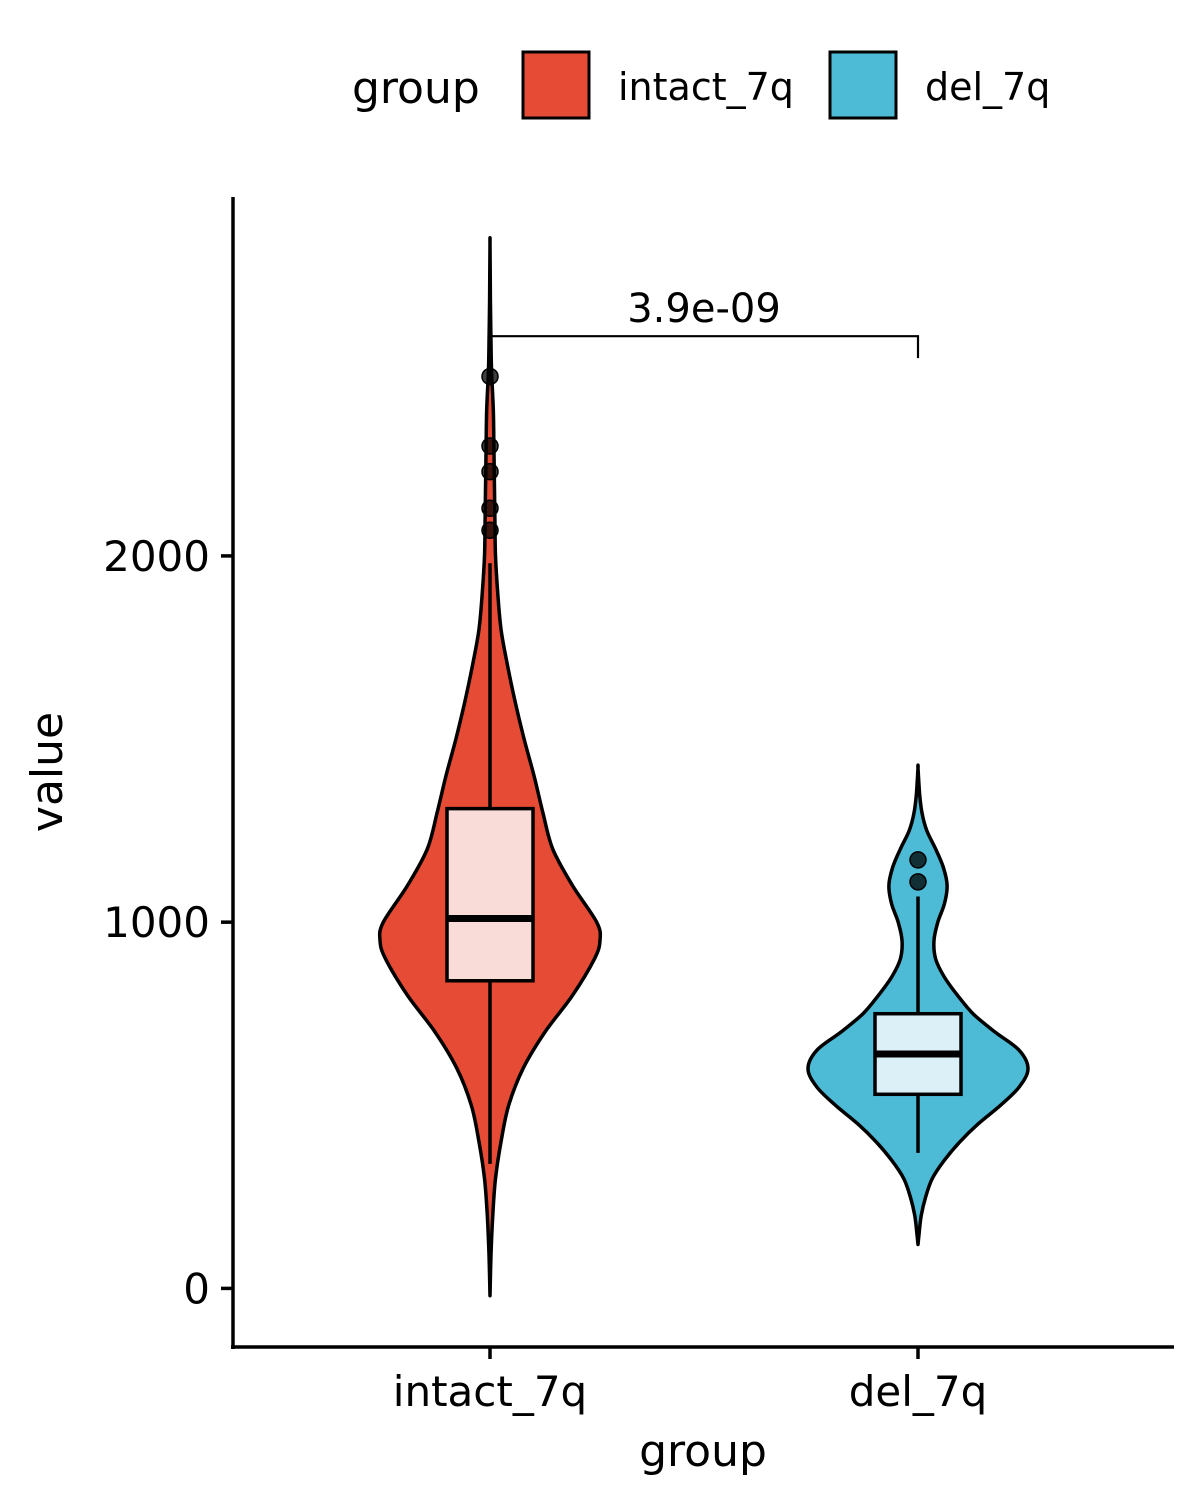 The height and width of the screenshot is (1500, 1200). Describe the element at coordinates (918, 1391) in the screenshot. I see `x-tick-label-del-7q: del_7q` at that location.